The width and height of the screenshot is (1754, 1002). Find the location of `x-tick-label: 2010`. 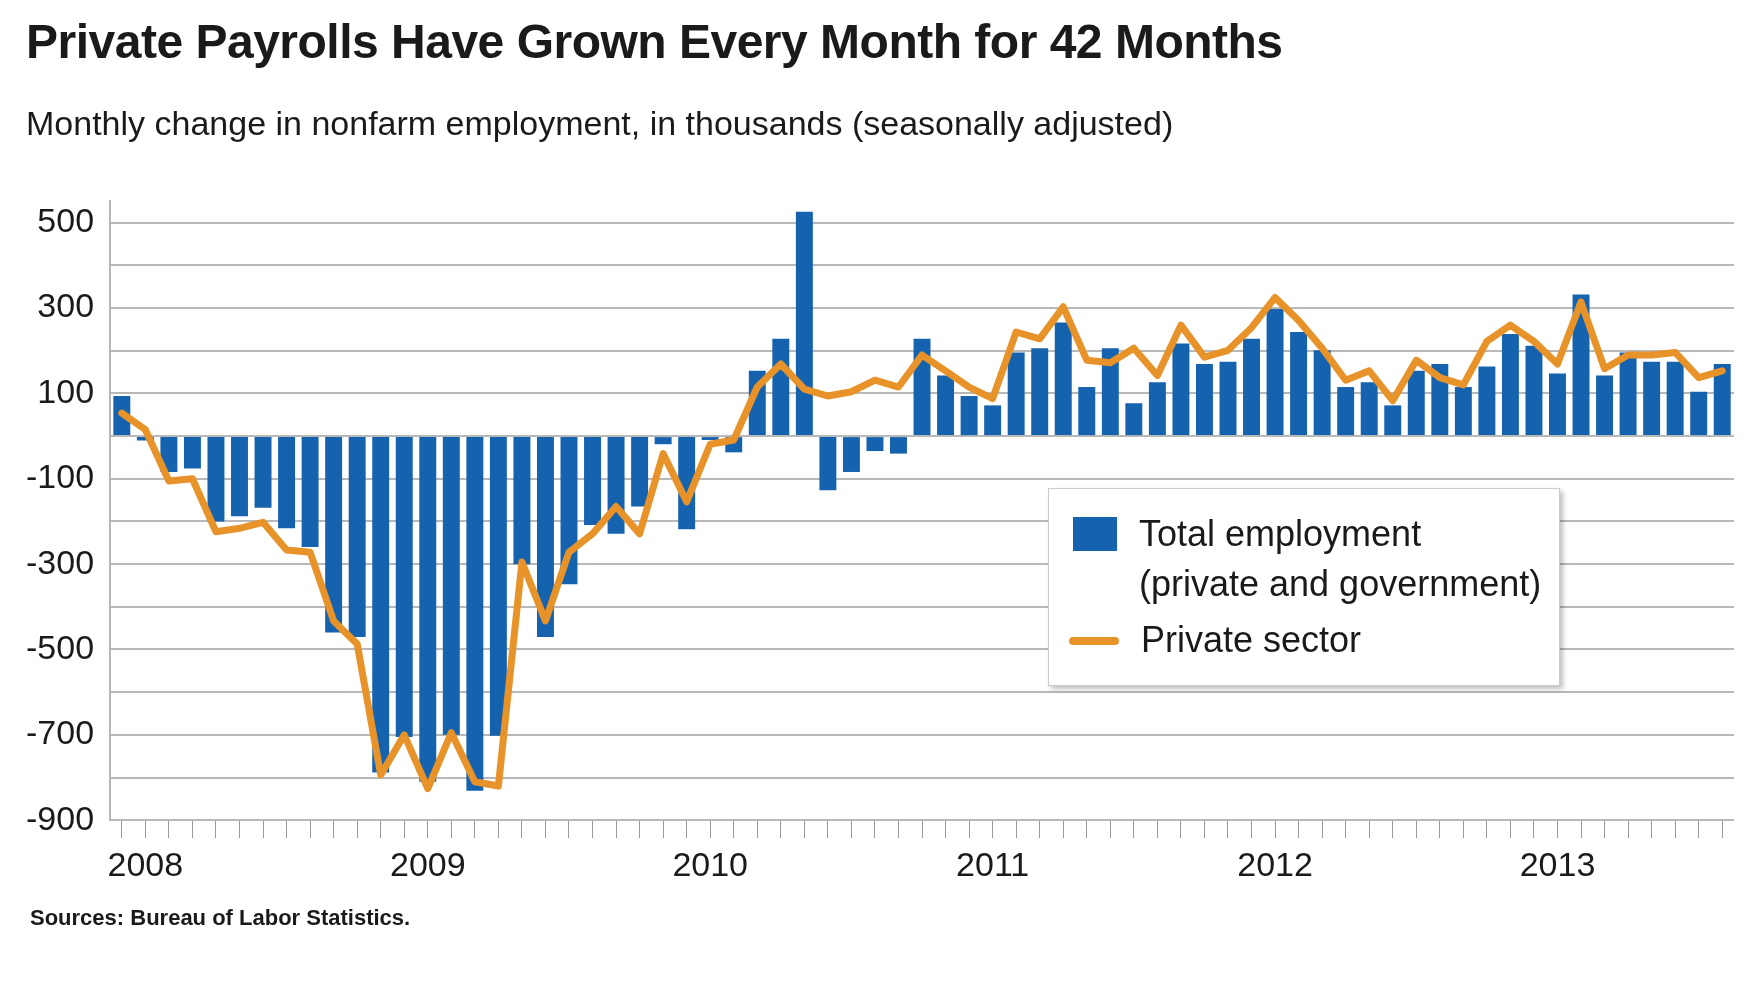

x-tick-label: 2010 is located at coordinates (710, 863).